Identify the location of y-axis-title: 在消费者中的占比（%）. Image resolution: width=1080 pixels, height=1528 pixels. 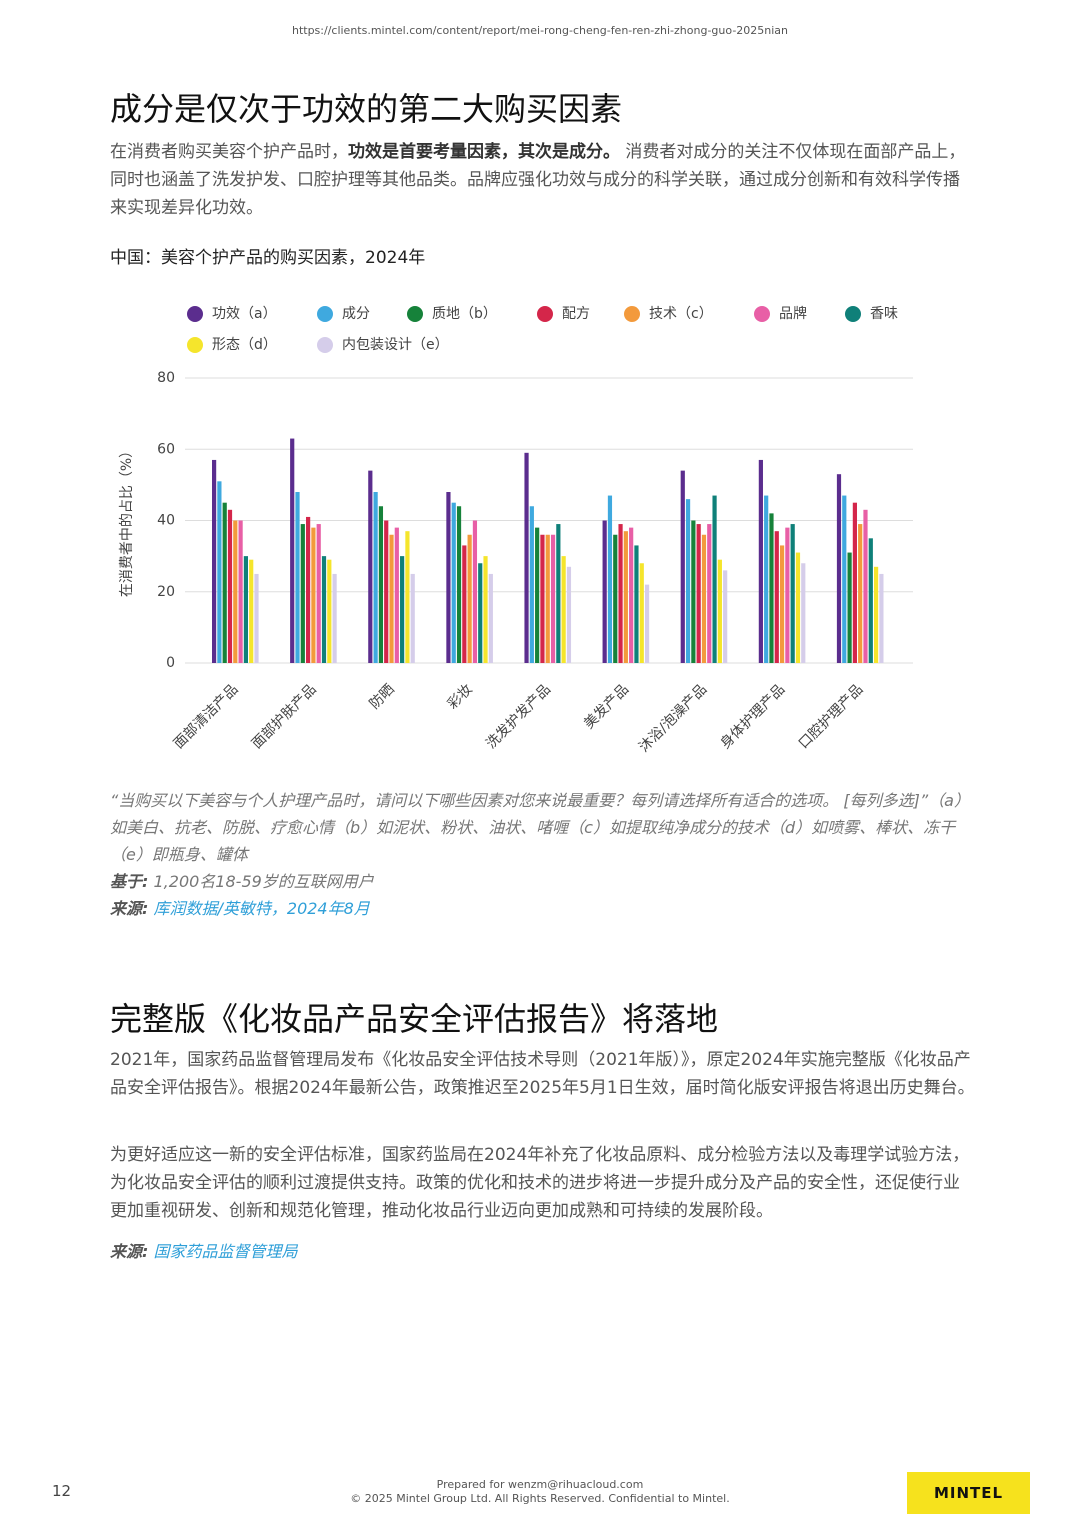
(127, 520).